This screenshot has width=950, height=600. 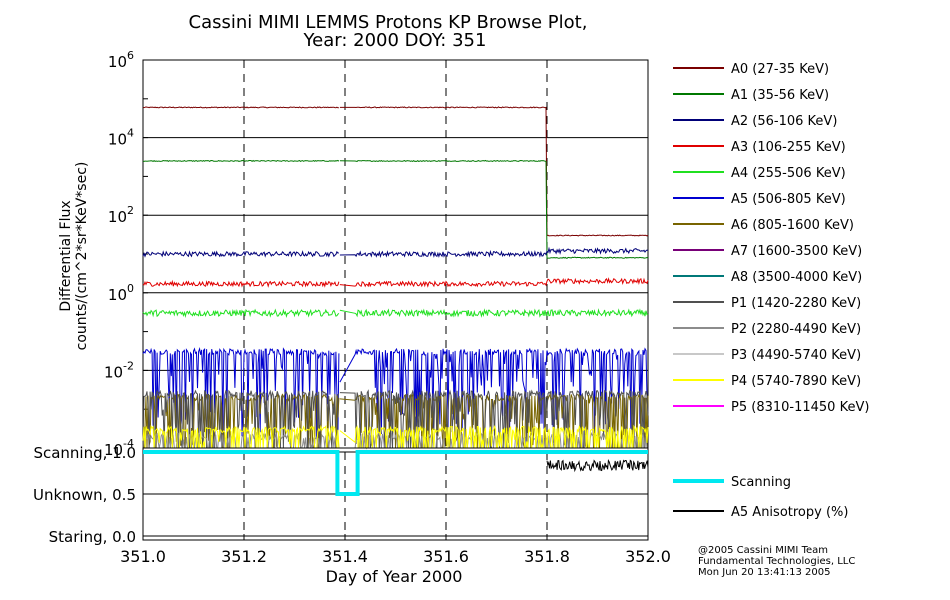 What do you see at coordinates (395, 40) in the screenshot?
I see `plot-title-line2: Year: 2000 DOY: 351` at bounding box center [395, 40].